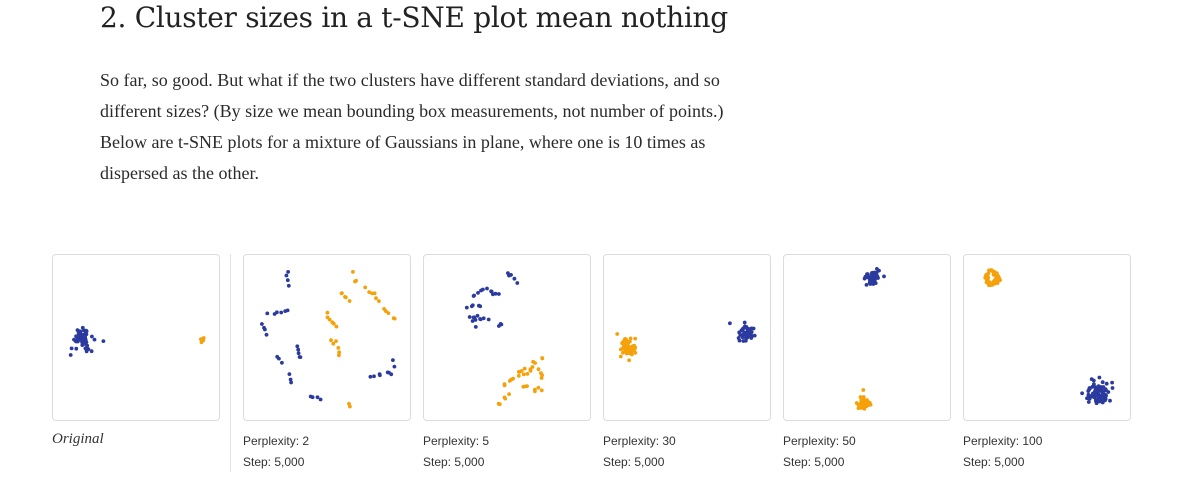 The width and height of the screenshot is (1189, 481). Describe the element at coordinates (136, 337) in the screenshot. I see `original-plot` at that location.